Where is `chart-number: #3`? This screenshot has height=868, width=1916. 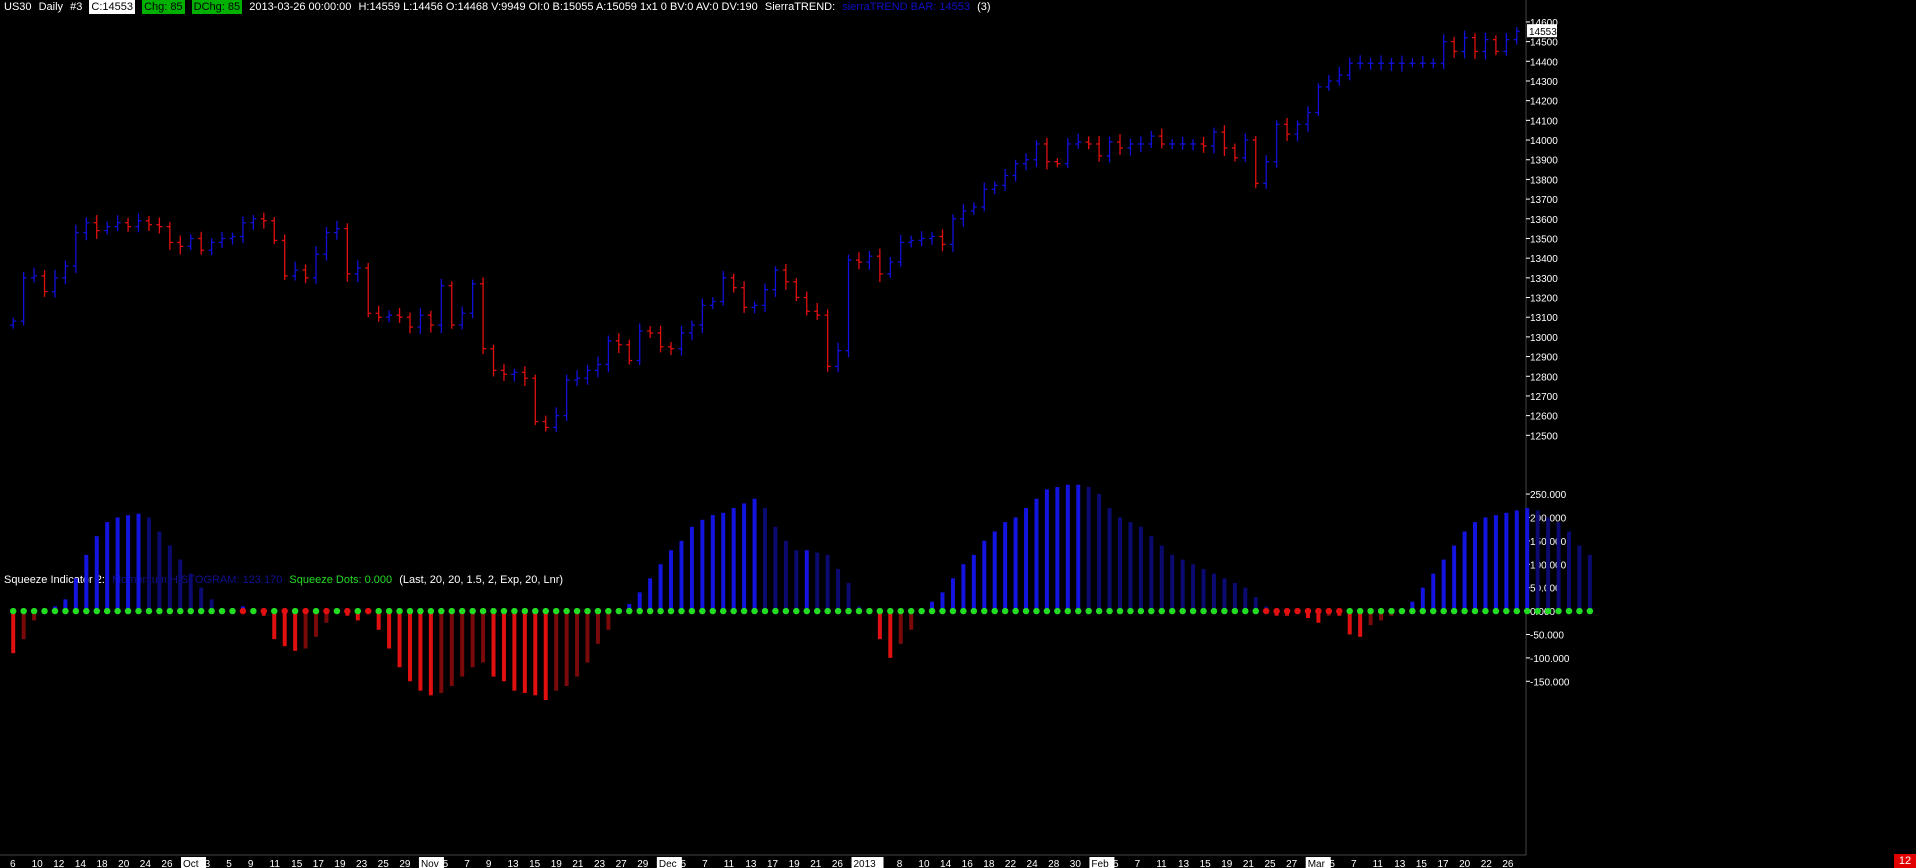
chart-number: #3 is located at coordinates (76, 7).